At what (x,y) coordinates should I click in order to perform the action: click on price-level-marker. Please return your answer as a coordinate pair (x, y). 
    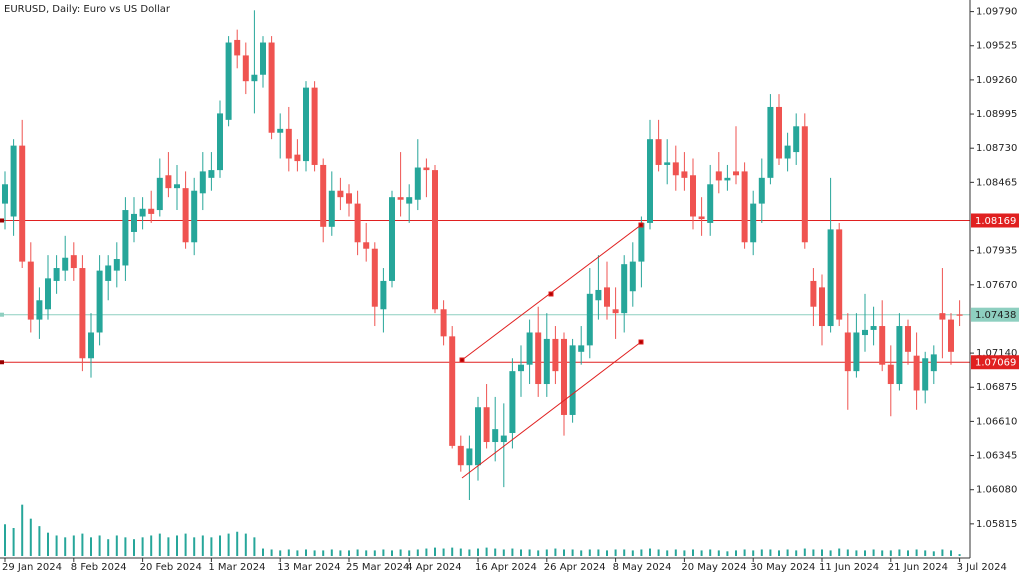
    Looking at the image, I should click on (2, 314).